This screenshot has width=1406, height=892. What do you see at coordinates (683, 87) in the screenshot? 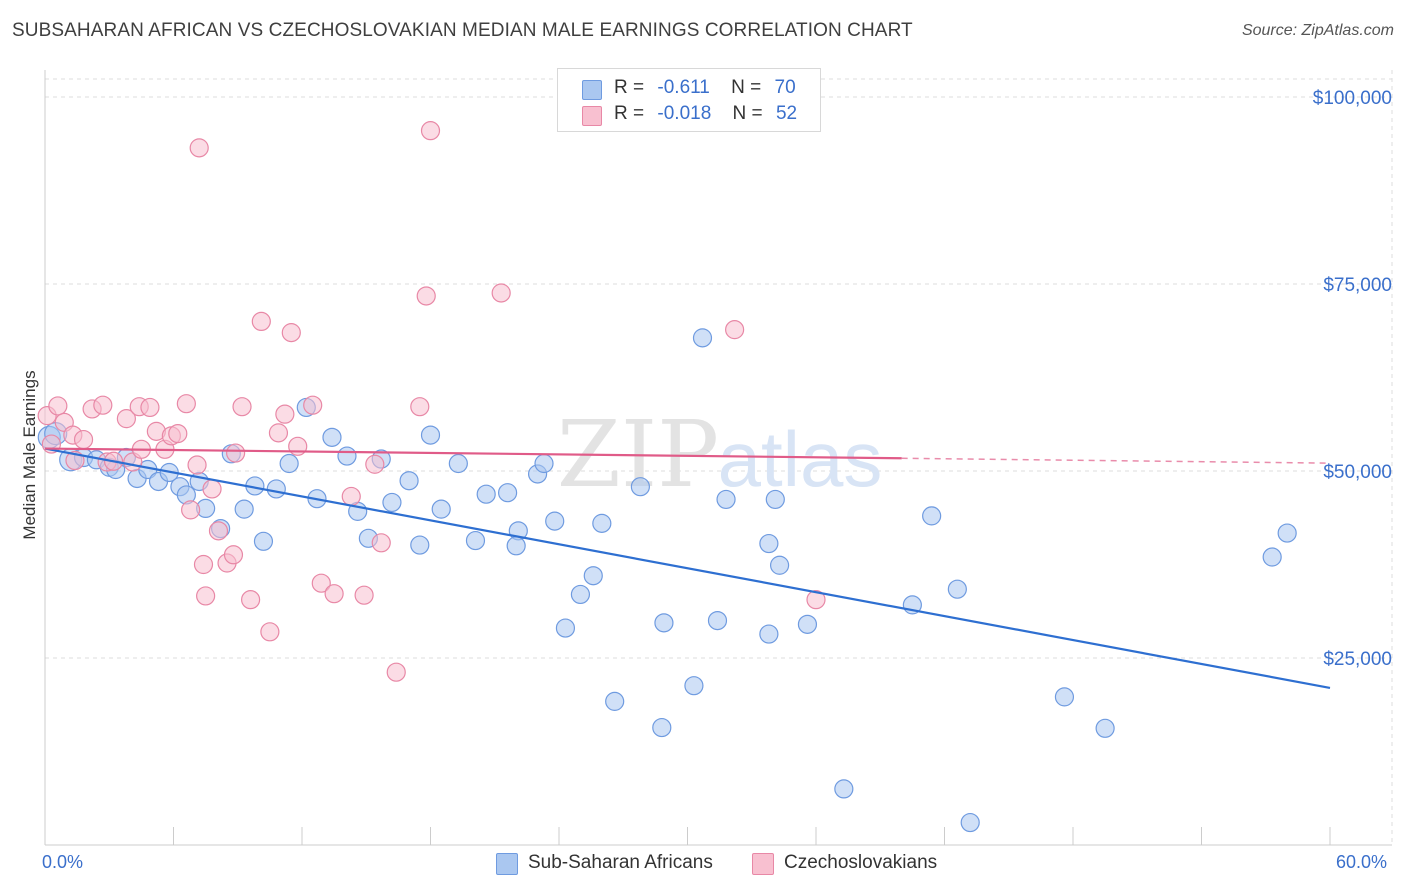
I see `legend-r-value: -0.611` at bounding box center [683, 87].